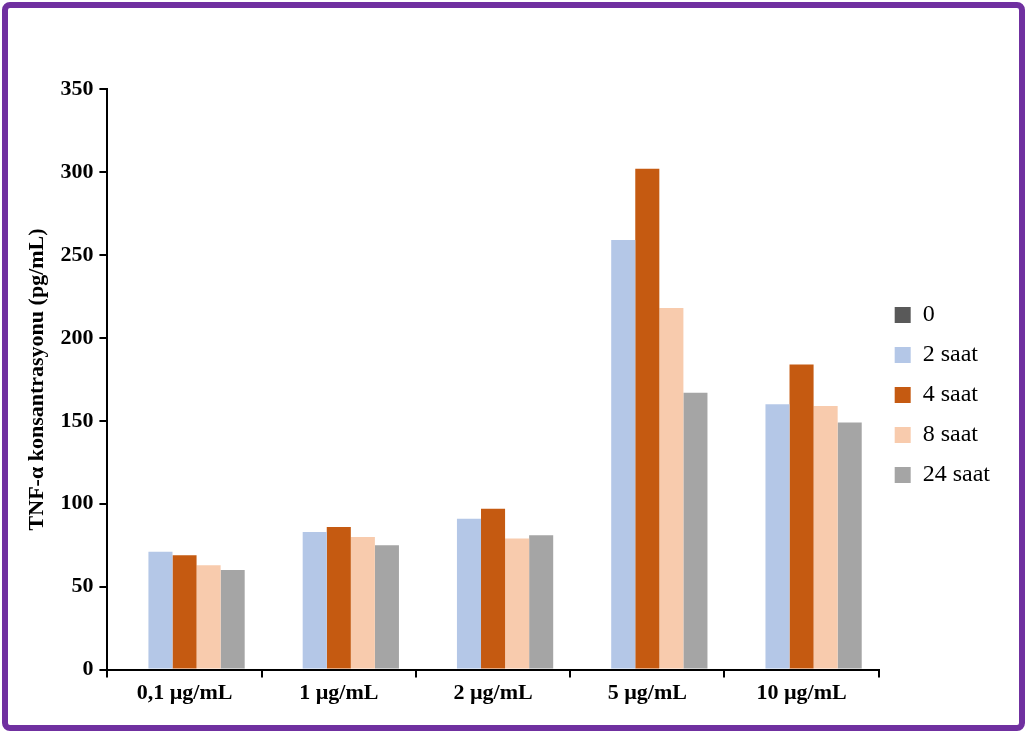 This screenshot has width=1027, height=733. What do you see at coordinates (77, 253) in the screenshot?
I see `y-tick-label: 250` at bounding box center [77, 253].